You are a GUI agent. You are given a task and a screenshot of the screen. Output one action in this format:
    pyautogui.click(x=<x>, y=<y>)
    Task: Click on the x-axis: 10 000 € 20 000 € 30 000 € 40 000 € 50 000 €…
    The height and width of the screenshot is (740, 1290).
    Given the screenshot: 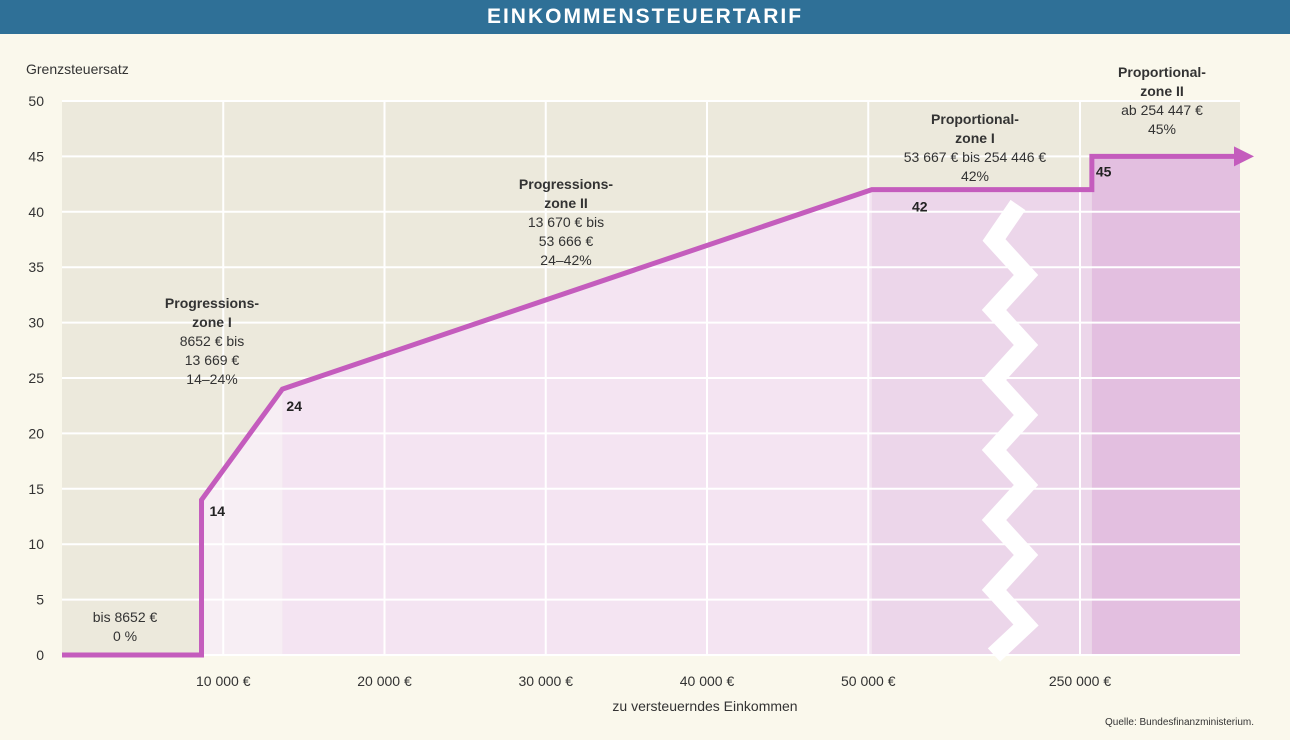 What is the action you would take?
    pyautogui.click(x=653, y=681)
    